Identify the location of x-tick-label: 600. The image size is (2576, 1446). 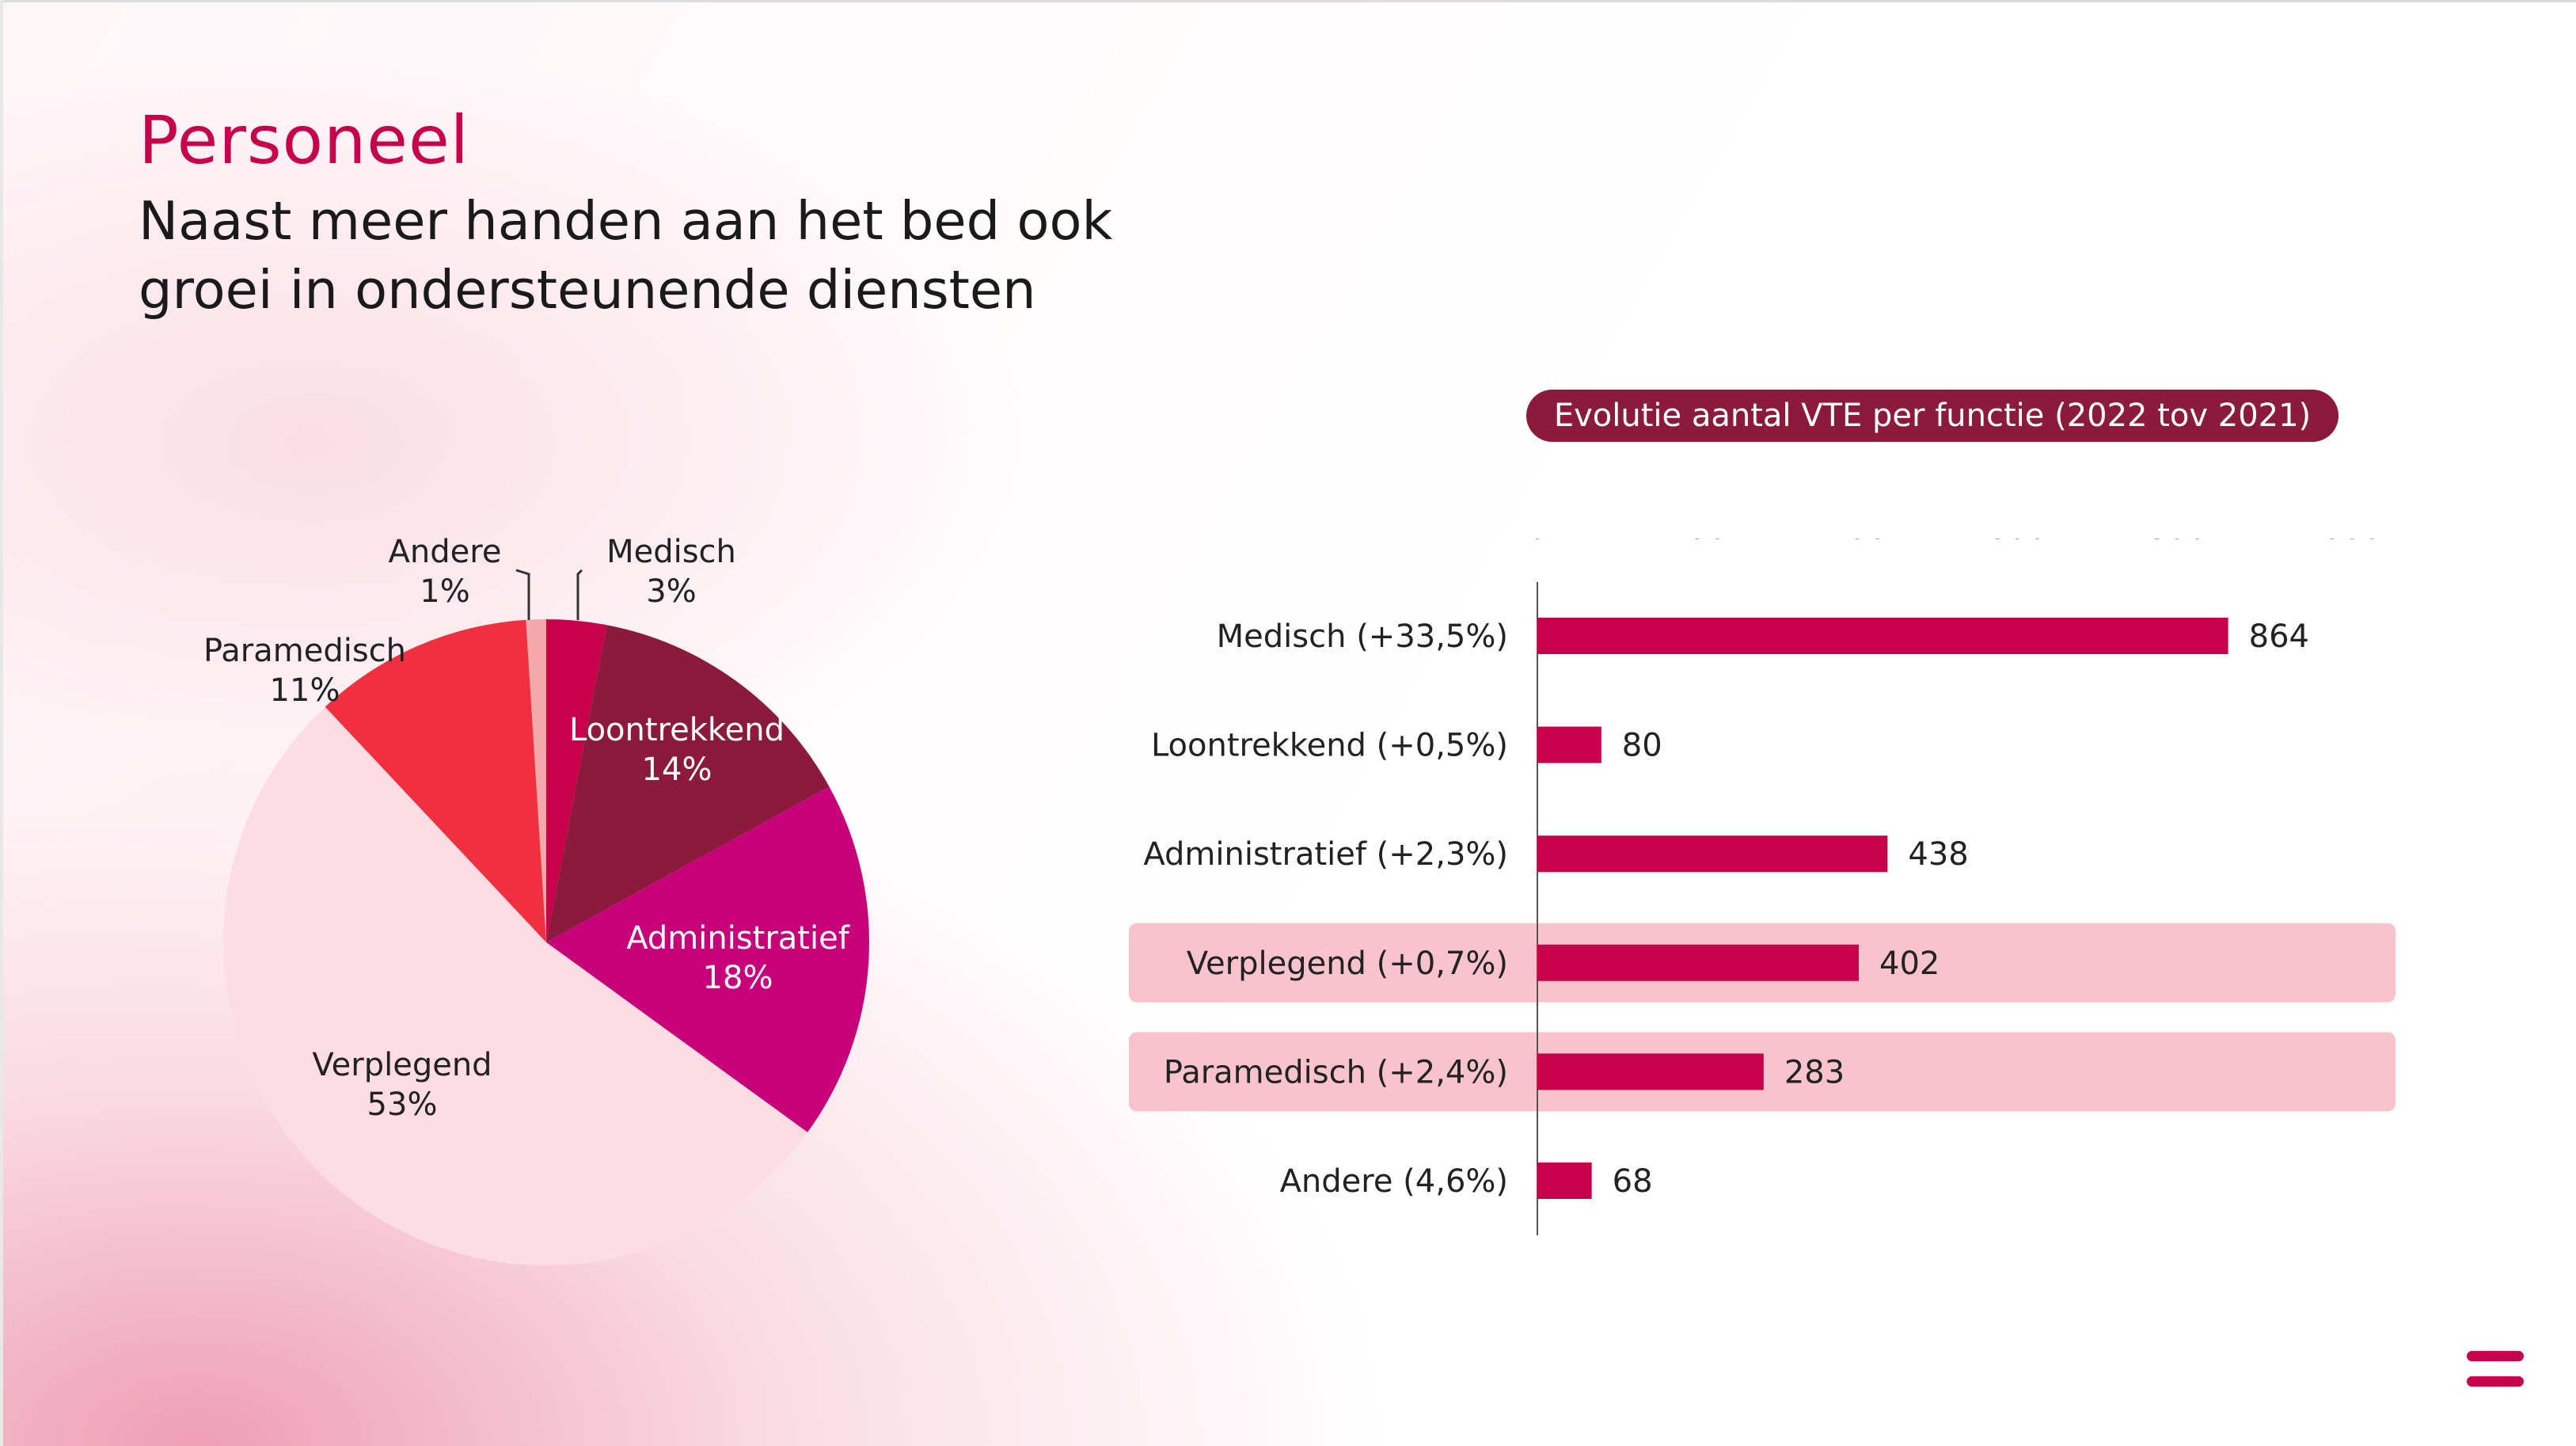
(2017, 542).